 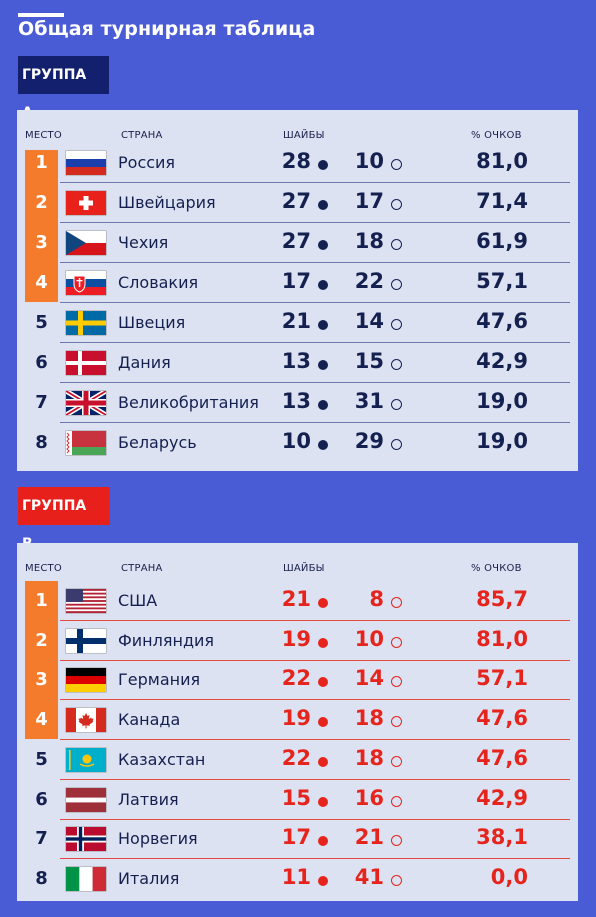 I want to click on table-row: 4 Канада 19 18 47,6, so click(x=297, y=720).